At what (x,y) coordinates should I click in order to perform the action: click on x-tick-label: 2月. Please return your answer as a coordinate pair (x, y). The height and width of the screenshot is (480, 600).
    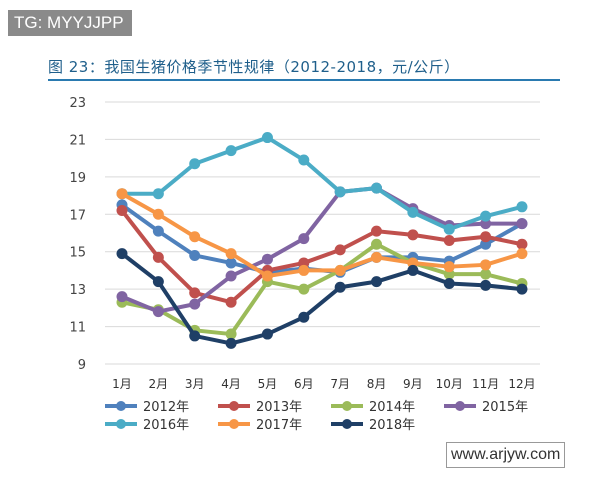
    Looking at the image, I should click on (159, 384).